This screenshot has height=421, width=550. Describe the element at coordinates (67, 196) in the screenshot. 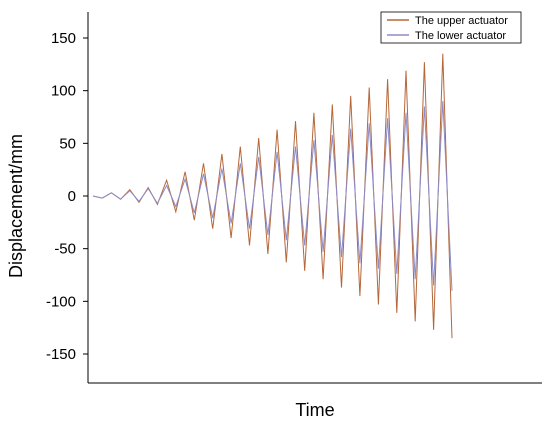

I see `y-ticks: -150 -100 -50 0 50 100 150` at that location.